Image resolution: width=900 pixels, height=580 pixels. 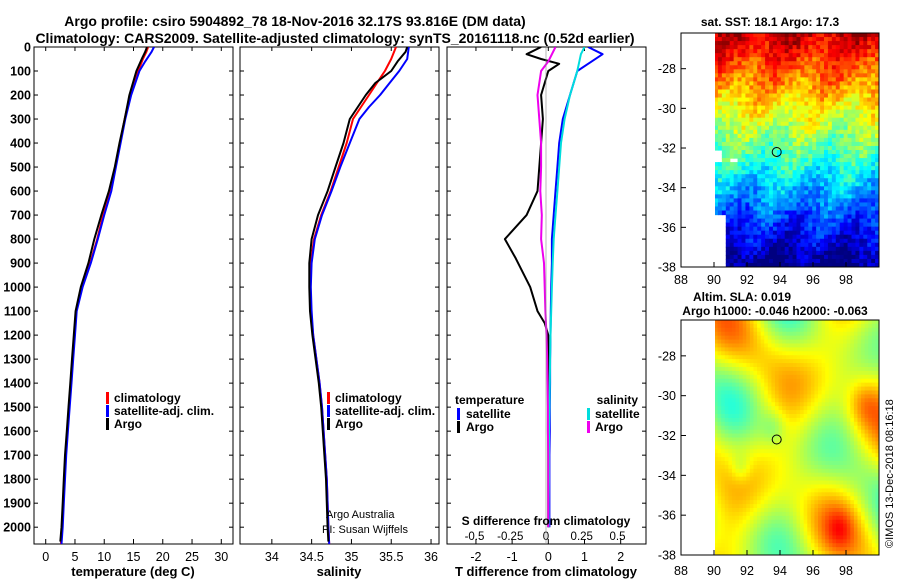 What do you see at coordinates (103, 294) in the screenshot?
I see `series-argo` at bounding box center [103, 294].